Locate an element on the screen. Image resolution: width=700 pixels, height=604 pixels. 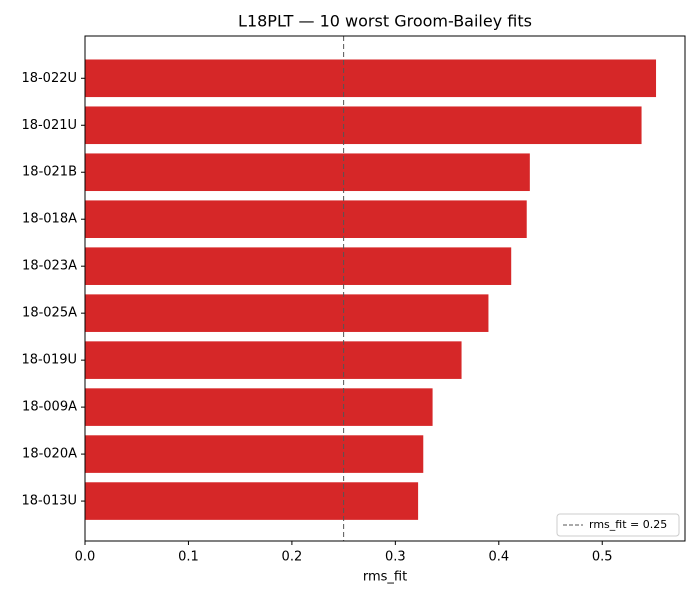
x-tick-label: 0.2 is located at coordinates (292, 557).